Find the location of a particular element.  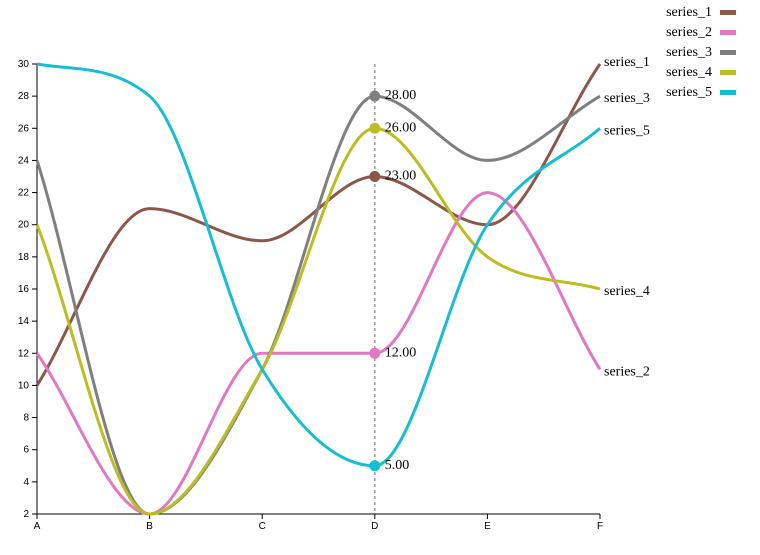

series_1-value-label: 23.00 is located at coordinates (401, 176).